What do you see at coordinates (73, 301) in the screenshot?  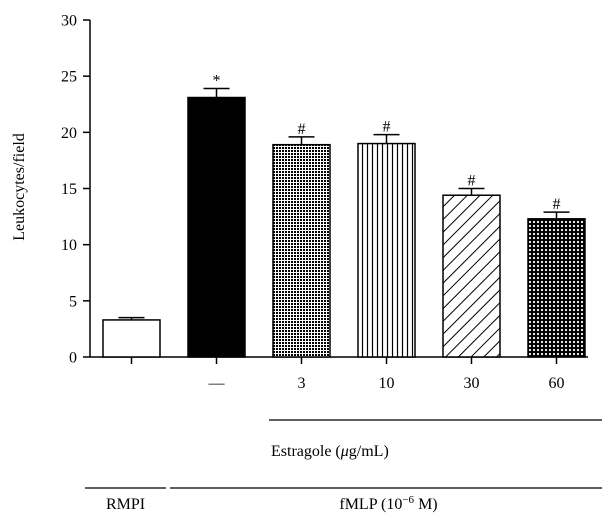 I see `y-tick-label: 5` at bounding box center [73, 301].